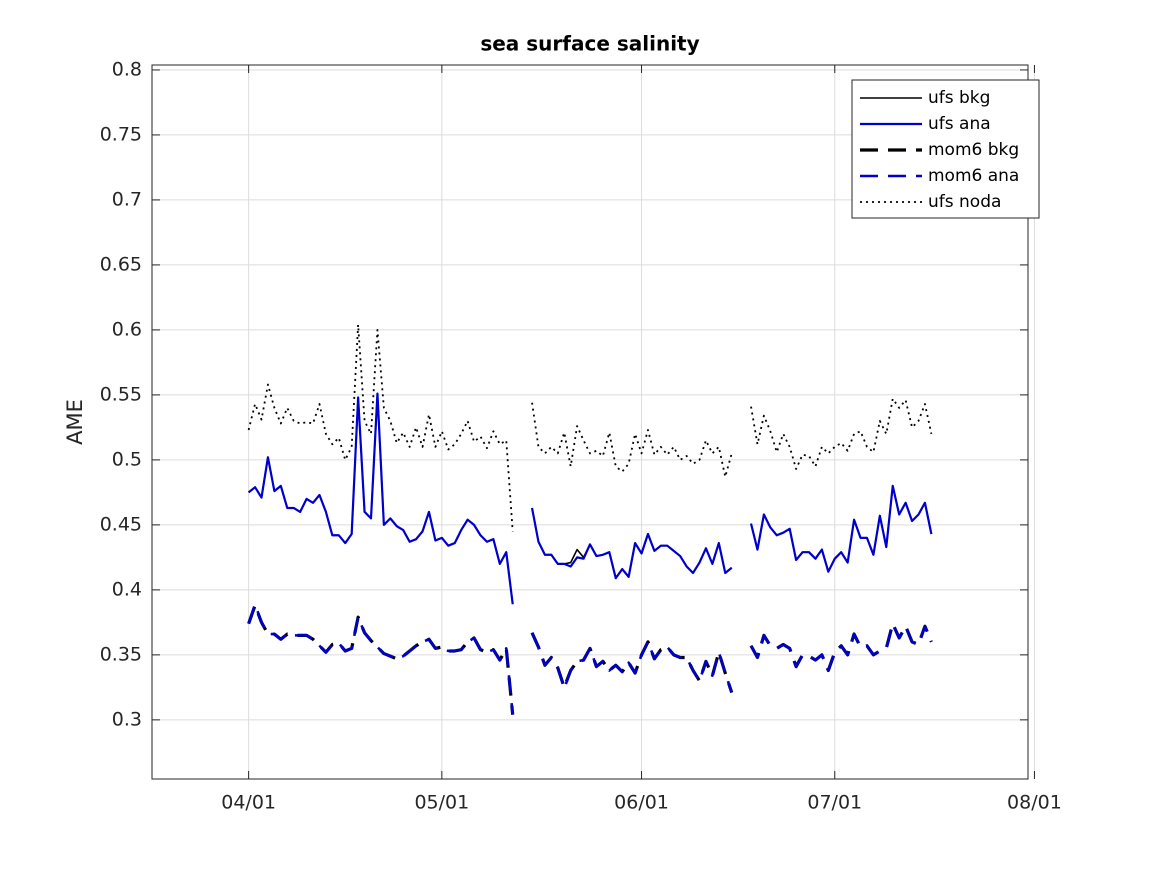 The width and height of the screenshot is (1167, 875). I want to click on legend-label: ufs ana, so click(959, 124).